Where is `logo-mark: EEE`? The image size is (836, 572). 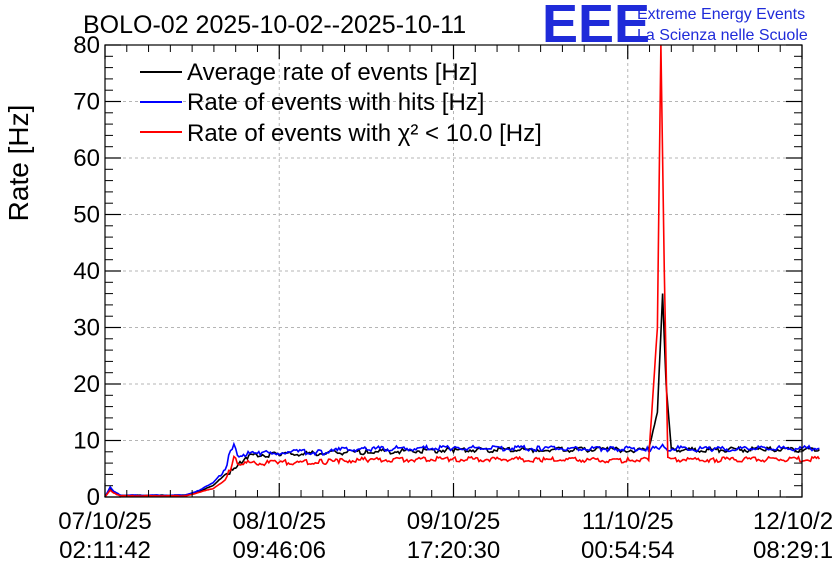 logo-mark: EEE is located at coordinates (596, 27).